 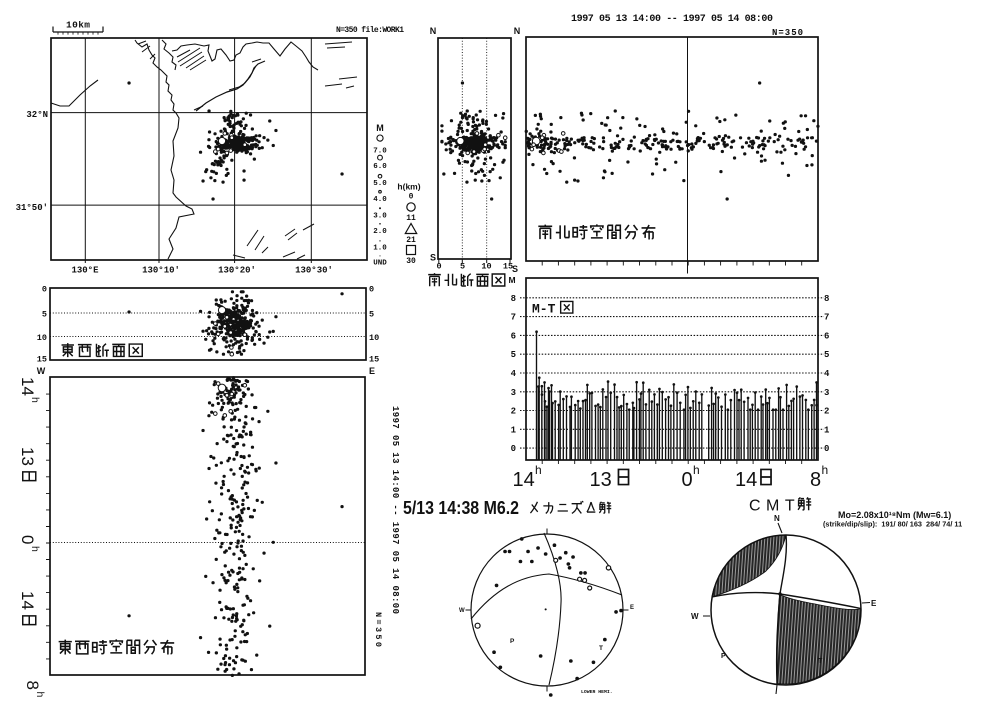 I want to click on svg-text: 31°50', so click(x=32, y=208).